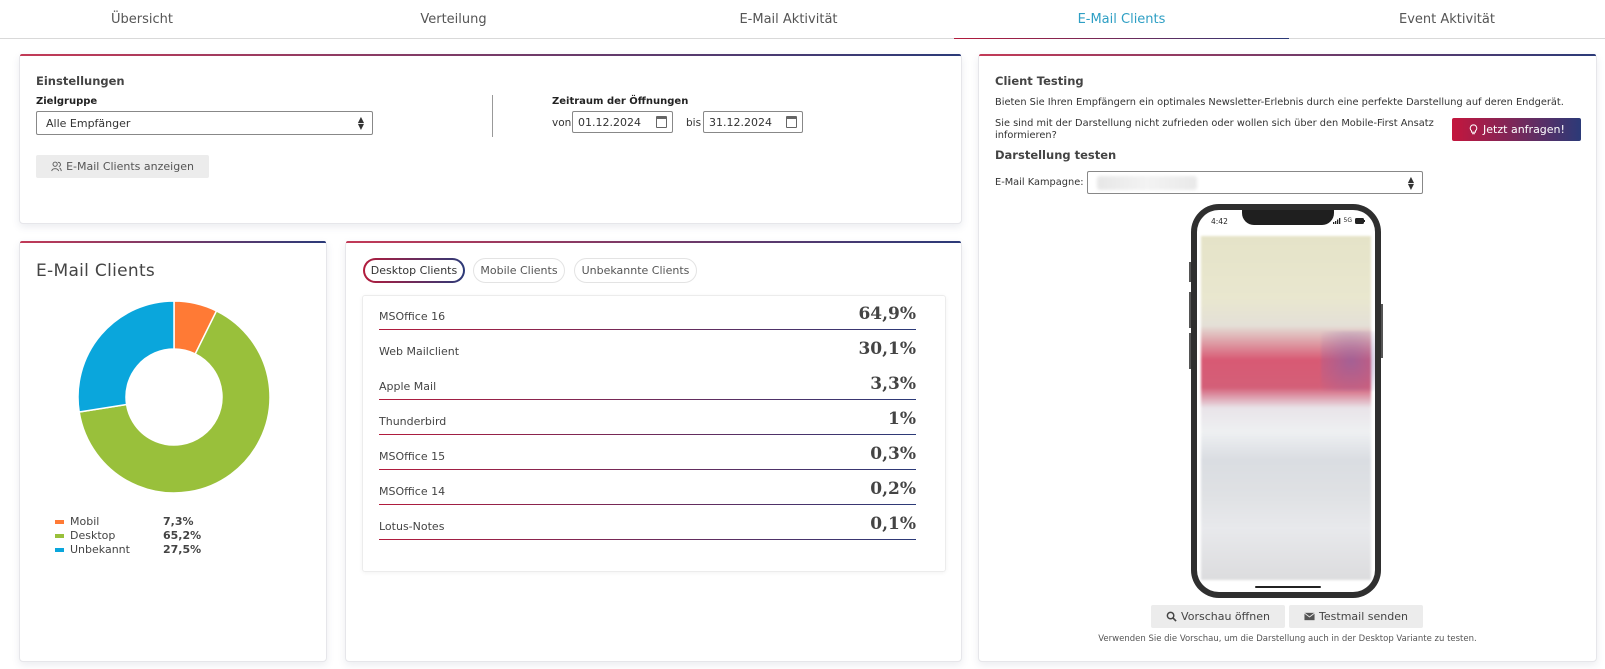 This screenshot has width=1605, height=669. What do you see at coordinates (453, 19) in the screenshot?
I see `tab-verteilung: Verteilung` at bounding box center [453, 19].